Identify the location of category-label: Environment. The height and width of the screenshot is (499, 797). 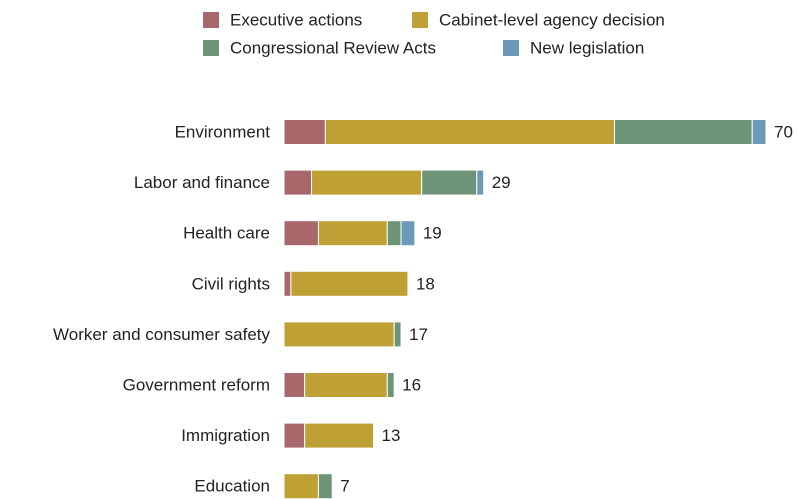
(223, 131).